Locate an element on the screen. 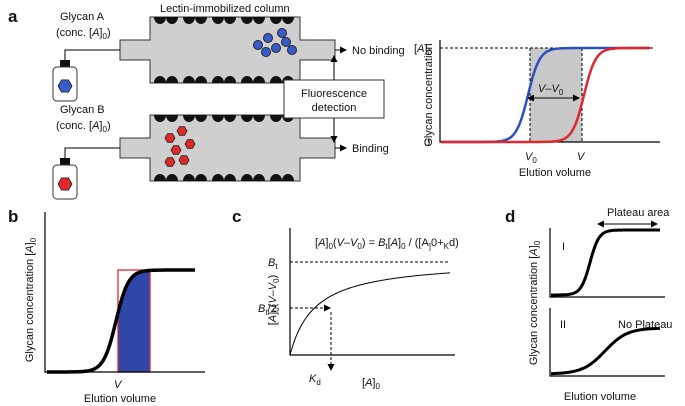  column-label: Lectin-immobilized column is located at coordinates (225, 9).